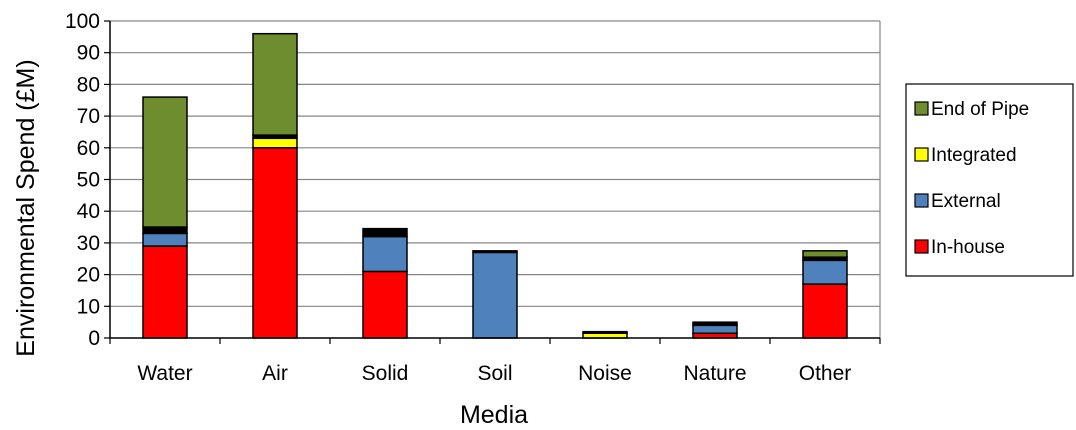  I want to click on y-tick-label: 80, so click(88, 84).